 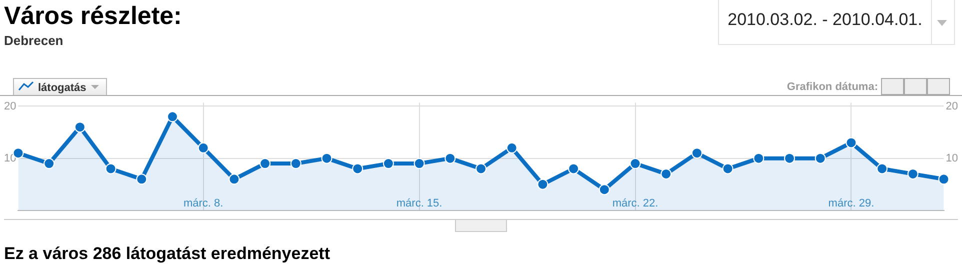 I want to click on text: 2010.03.02. - 2010.04.01., so click(x=825, y=22).